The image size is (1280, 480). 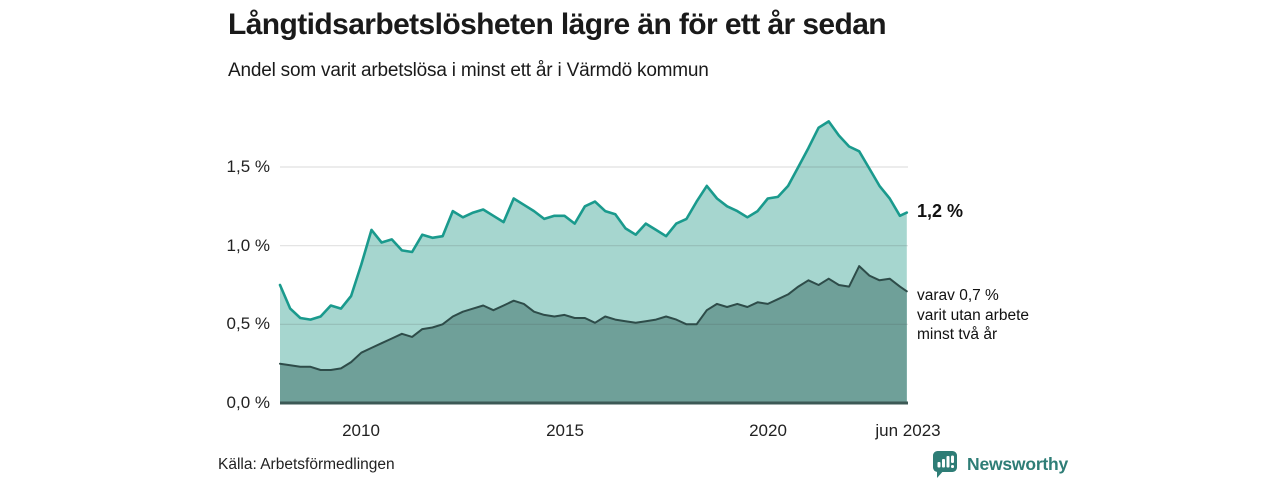 What do you see at coordinates (248, 323) in the screenshot?
I see `y-tick-label: 0,5 %` at bounding box center [248, 323].